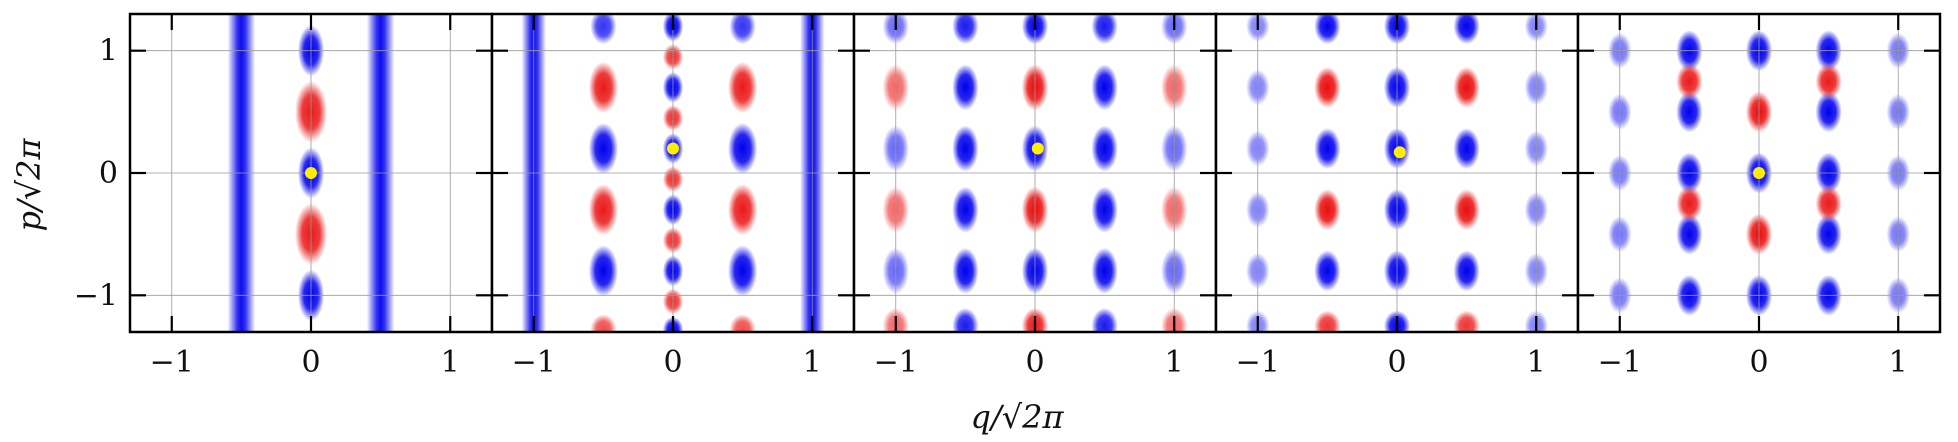 The image size is (1958, 442). Describe the element at coordinates (96, 295) in the screenshot. I see `y-tick-label: −1` at that location.